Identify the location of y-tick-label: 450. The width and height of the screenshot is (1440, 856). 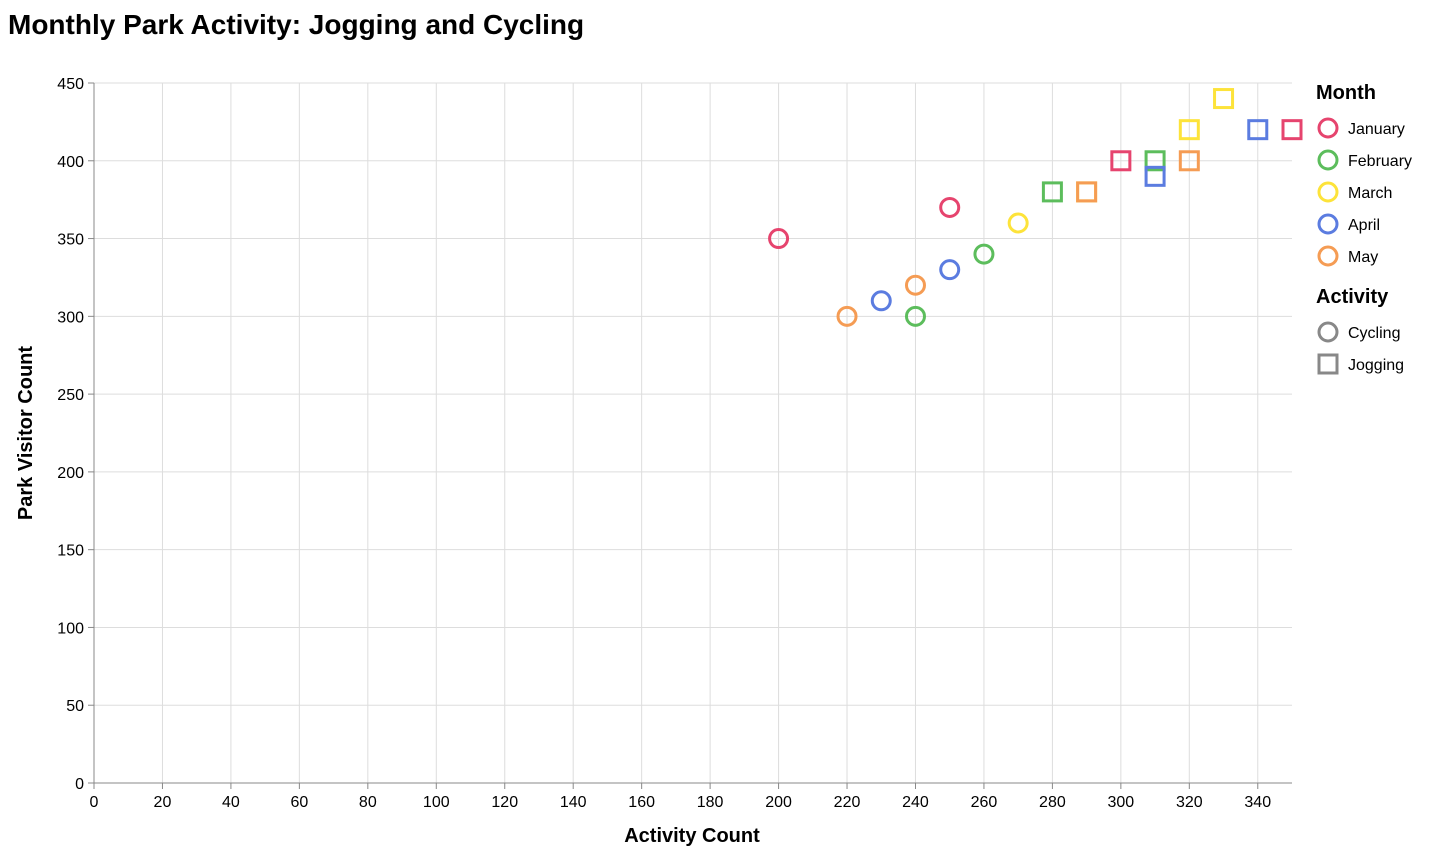
(70, 84).